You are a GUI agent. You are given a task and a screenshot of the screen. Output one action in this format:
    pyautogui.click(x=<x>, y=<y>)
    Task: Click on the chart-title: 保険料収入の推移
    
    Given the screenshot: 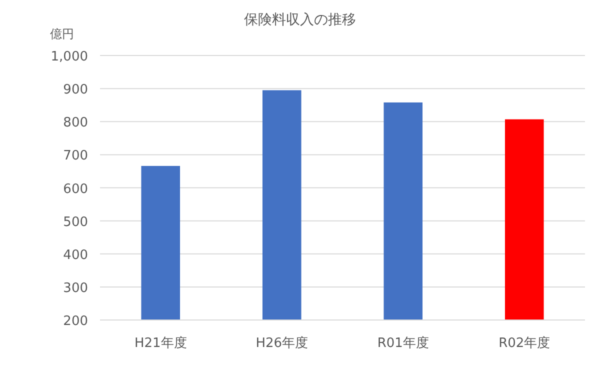 What is the action you would take?
    pyautogui.click(x=300, y=20)
    